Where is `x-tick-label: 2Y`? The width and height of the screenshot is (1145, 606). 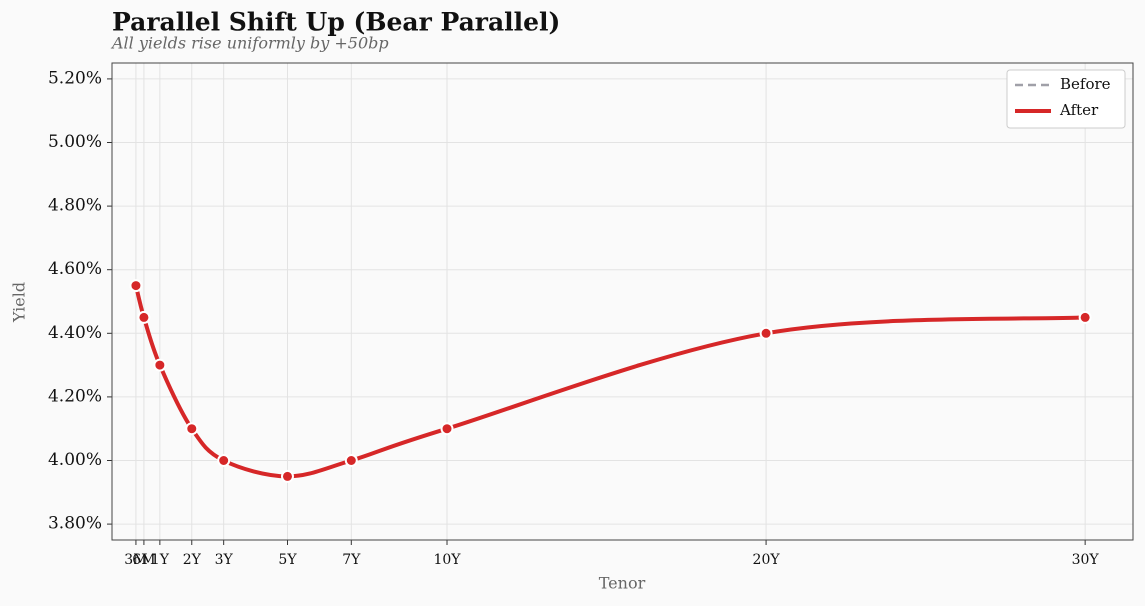
x-tick-label: 2Y is located at coordinates (192, 560).